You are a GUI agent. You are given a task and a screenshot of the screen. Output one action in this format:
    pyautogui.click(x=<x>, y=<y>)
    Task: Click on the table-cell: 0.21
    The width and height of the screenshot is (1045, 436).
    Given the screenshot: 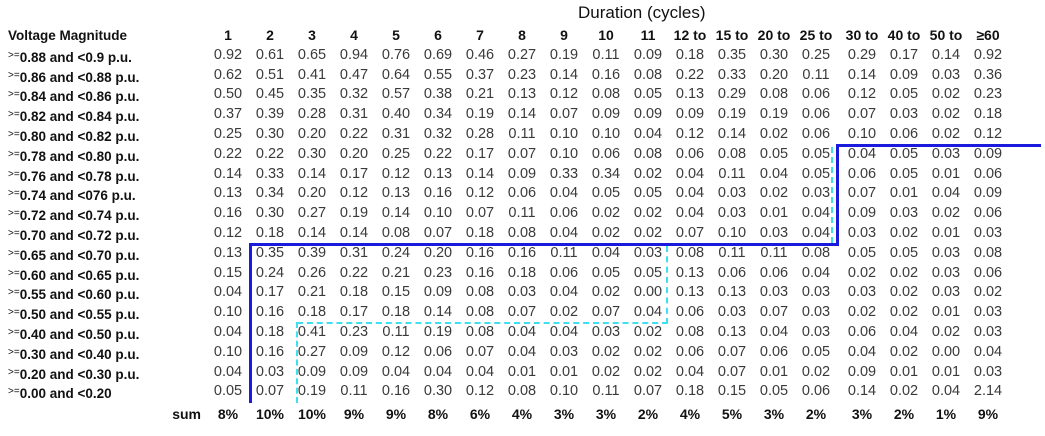 What is the action you would take?
    pyautogui.click(x=480, y=94)
    